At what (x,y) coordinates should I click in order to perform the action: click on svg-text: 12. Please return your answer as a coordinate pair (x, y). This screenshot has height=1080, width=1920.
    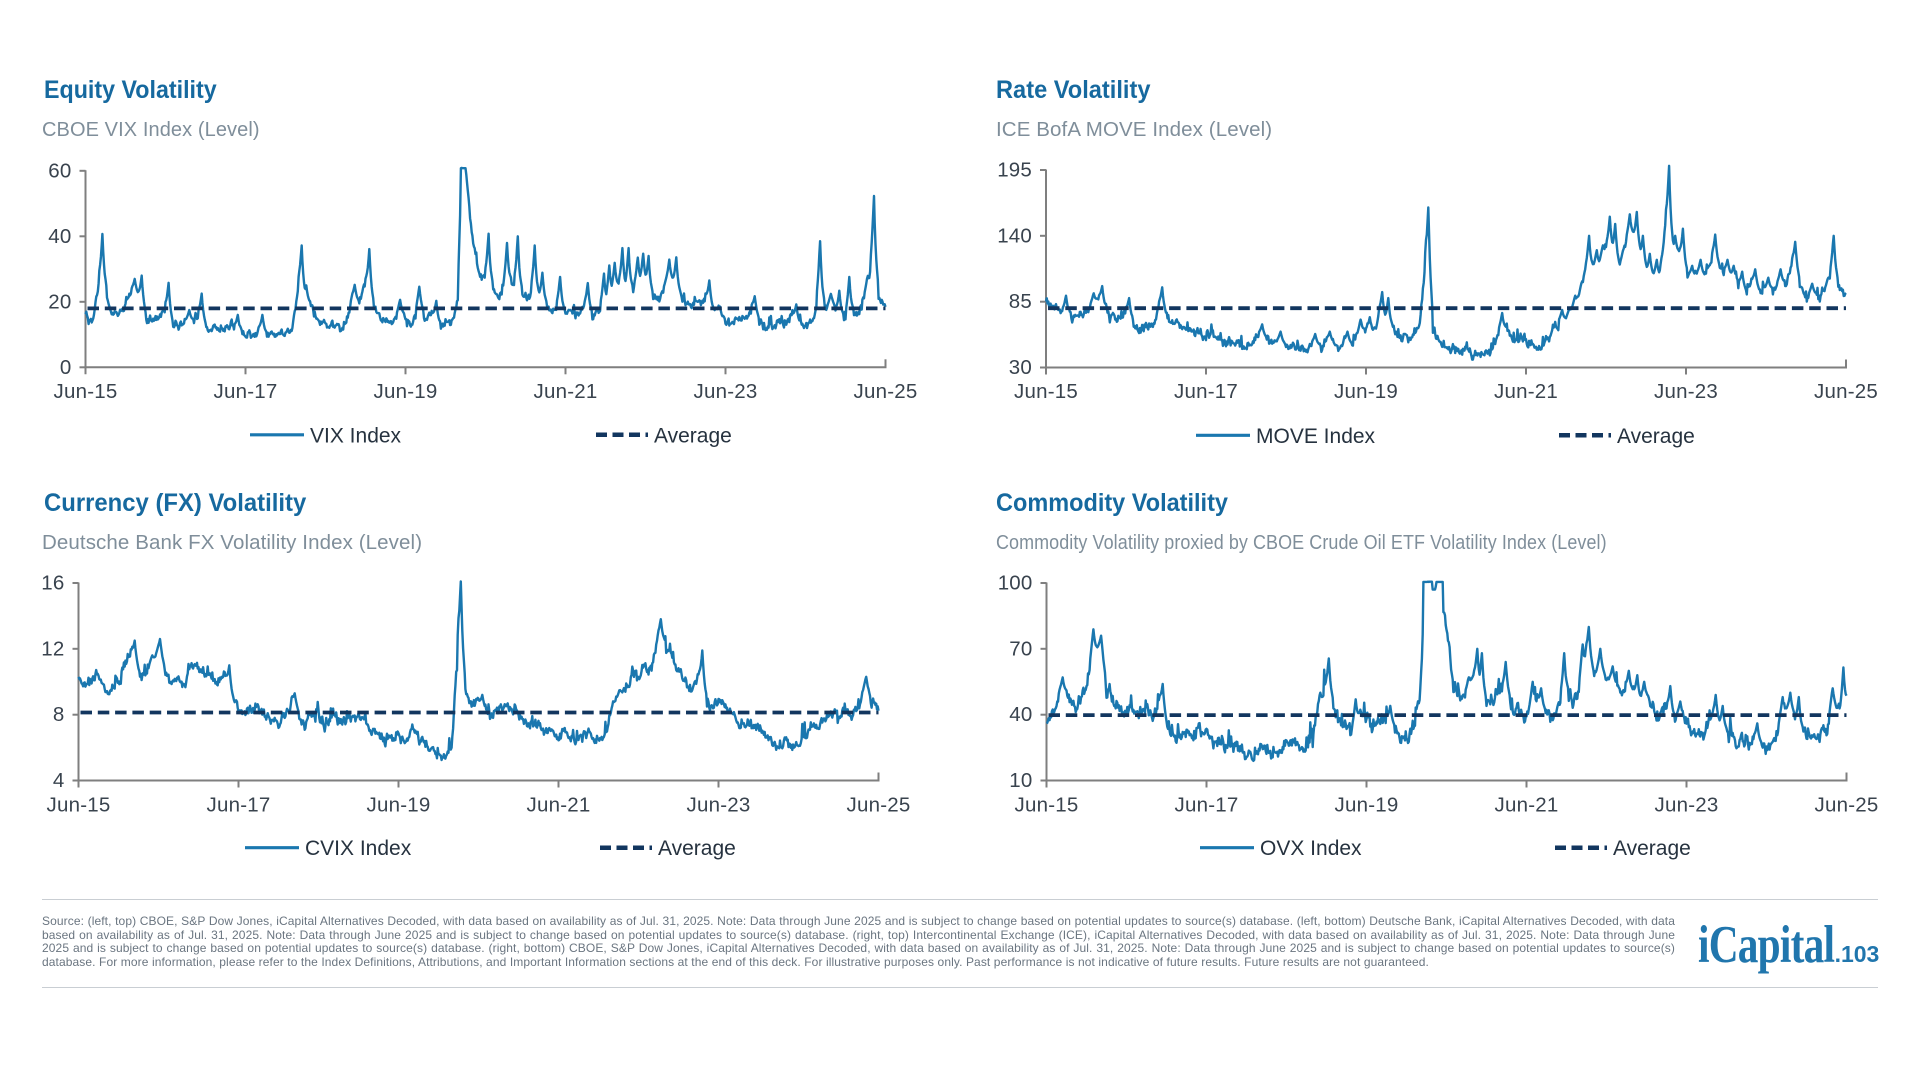
    Looking at the image, I should click on (52, 648).